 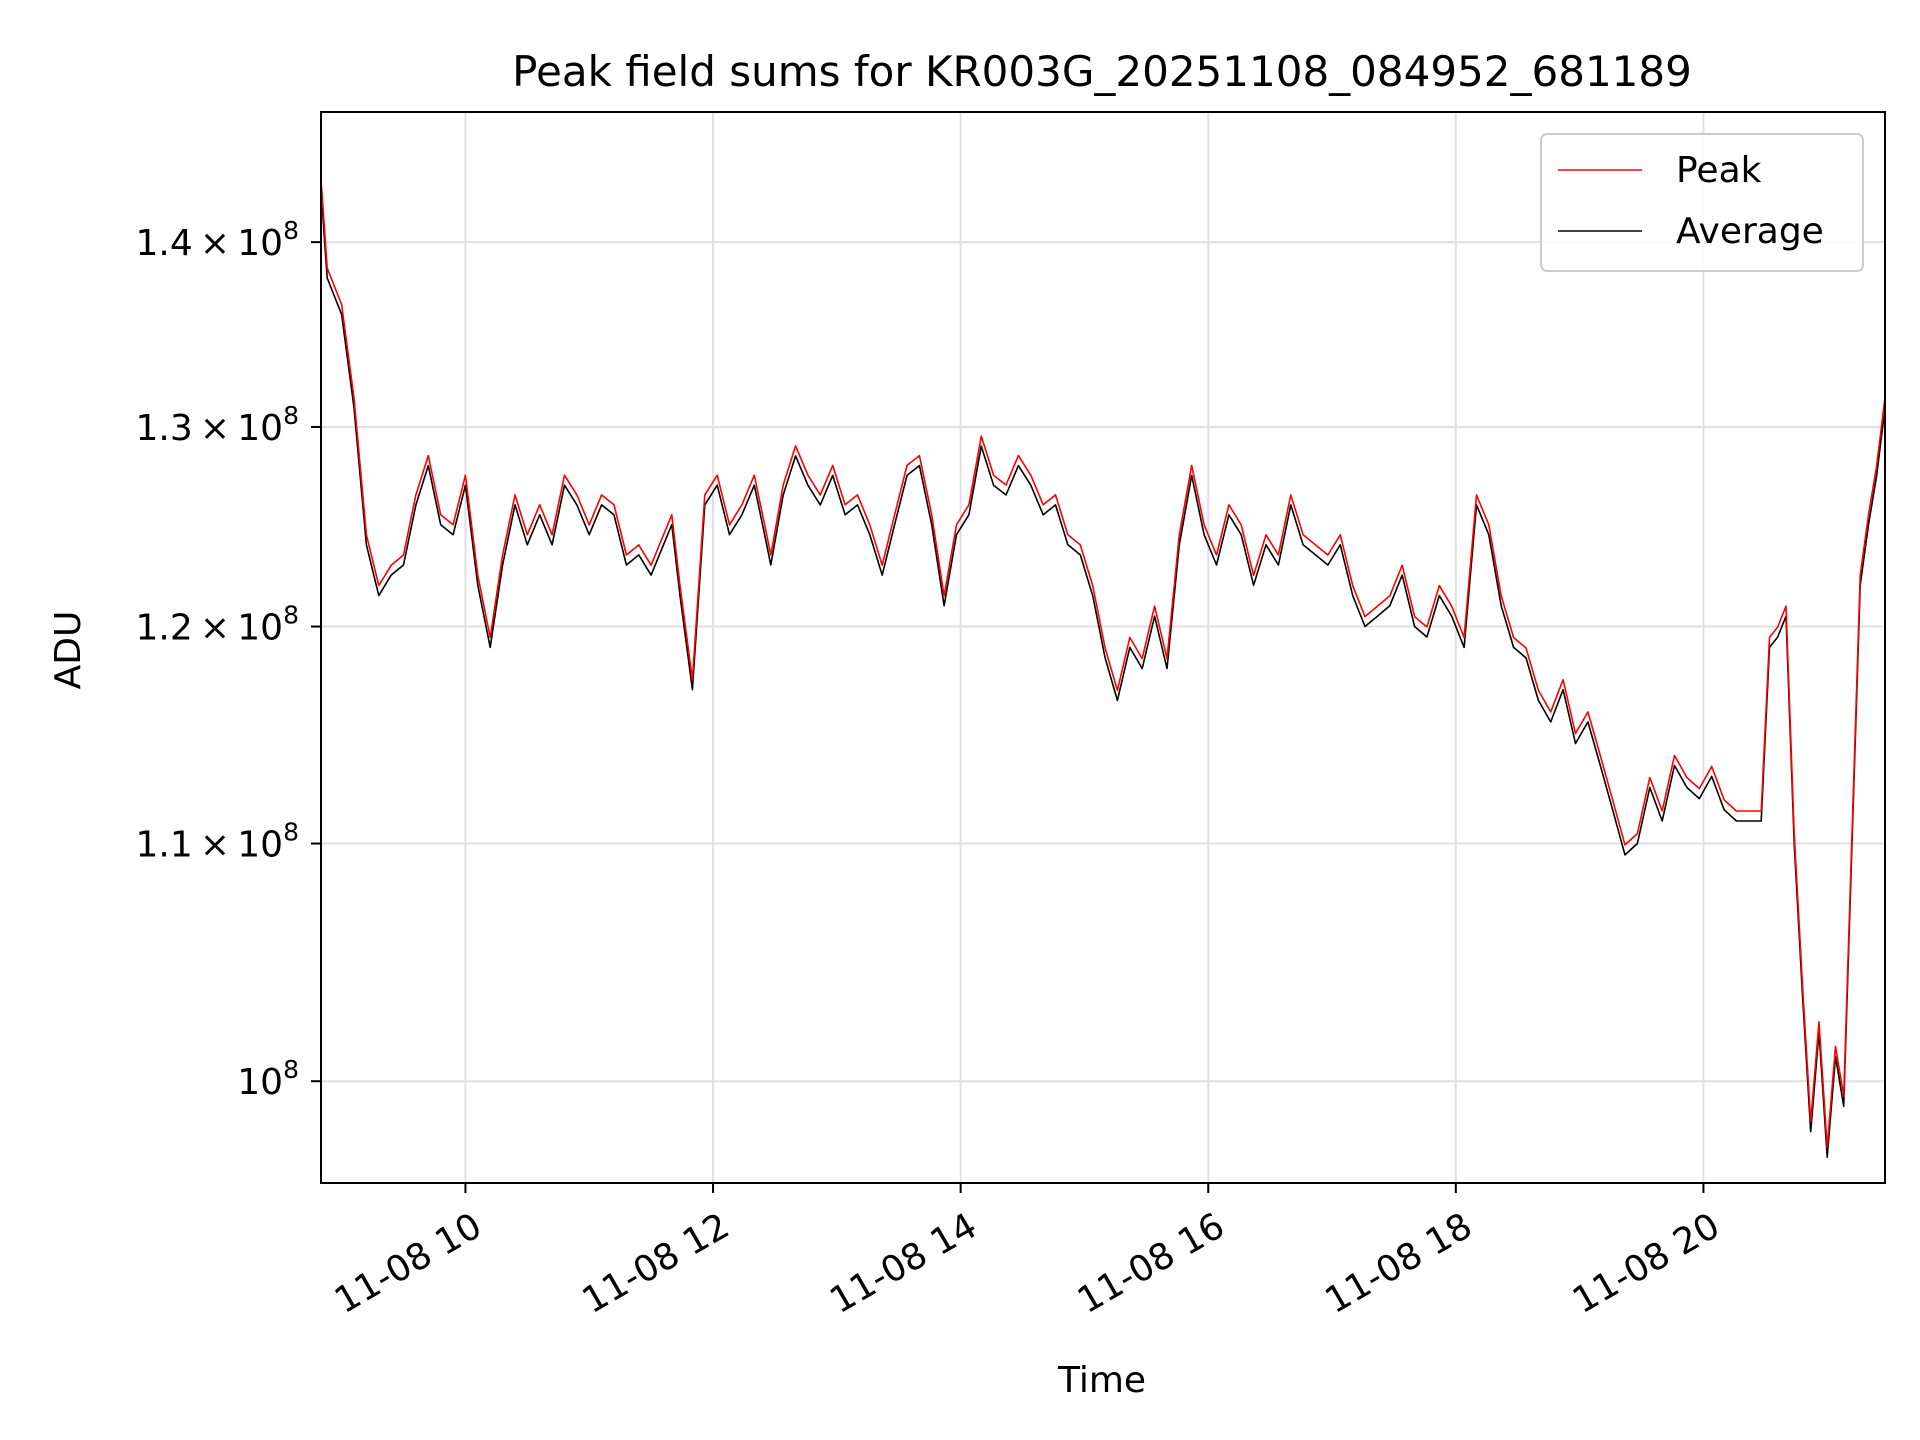 What do you see at coordinates (1719, 170) in the screenshot?
I see `legend-peak-label: Peak` at bounding box center [1719, 170].